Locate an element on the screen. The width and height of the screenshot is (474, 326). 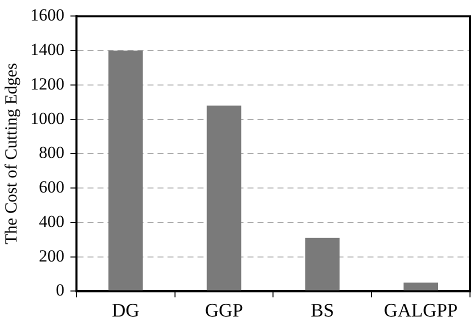
x-tick-label: GGP is located at coordinates (224, 311).